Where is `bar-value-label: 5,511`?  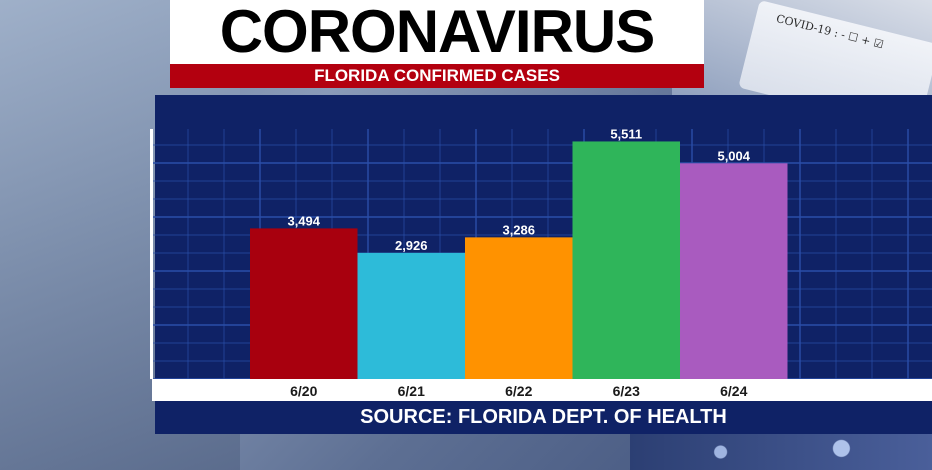 bar-value-label: 5,511 is located at coordinates (626, 135).